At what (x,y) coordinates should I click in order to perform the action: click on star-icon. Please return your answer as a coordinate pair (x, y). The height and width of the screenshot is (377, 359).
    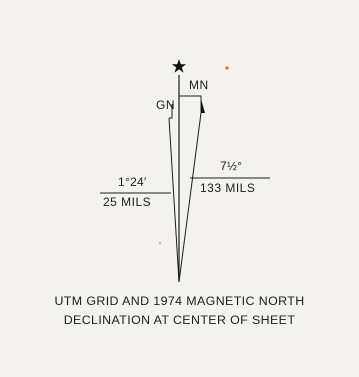
    Looking at the image, I should click on (179, 66).